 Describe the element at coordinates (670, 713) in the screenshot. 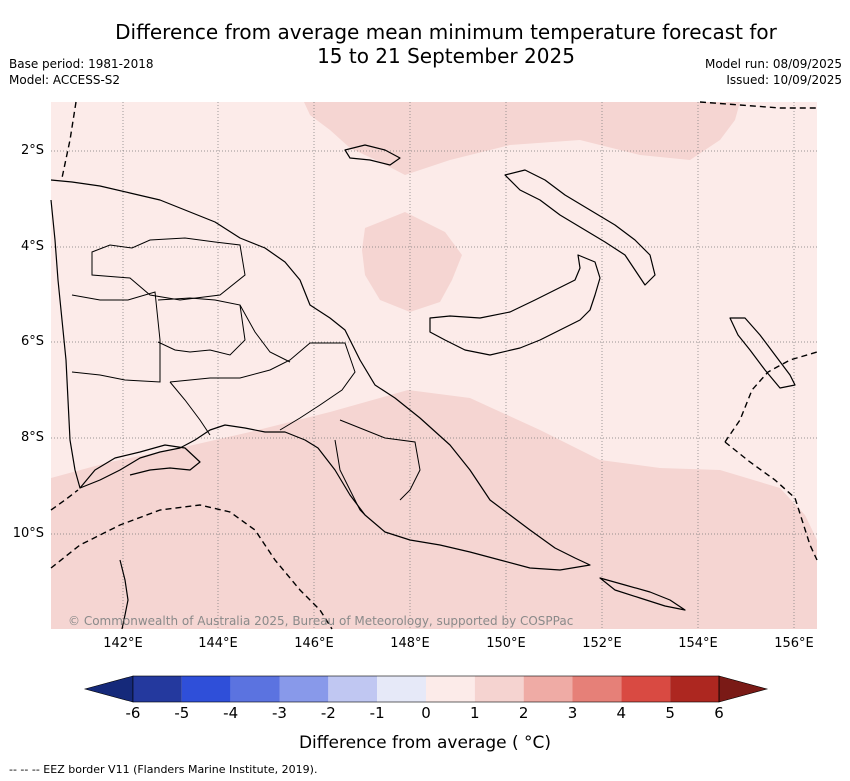

I see `colorbar-tick-label: 5` at that location.